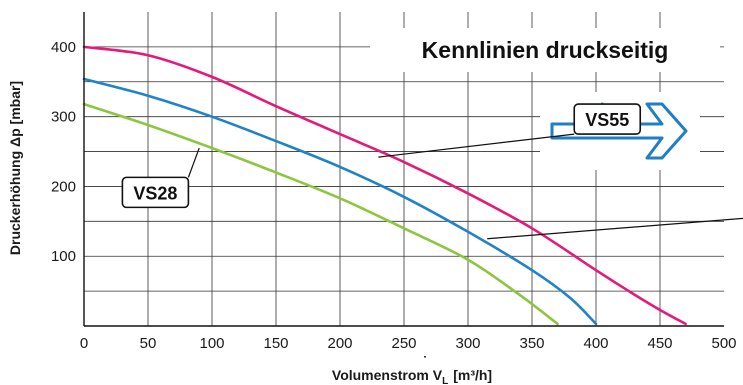  What do you see at coordinates (63, 186) in the screenshot?
I see `y-tick-label: 200` at bounding box center [63, 186].